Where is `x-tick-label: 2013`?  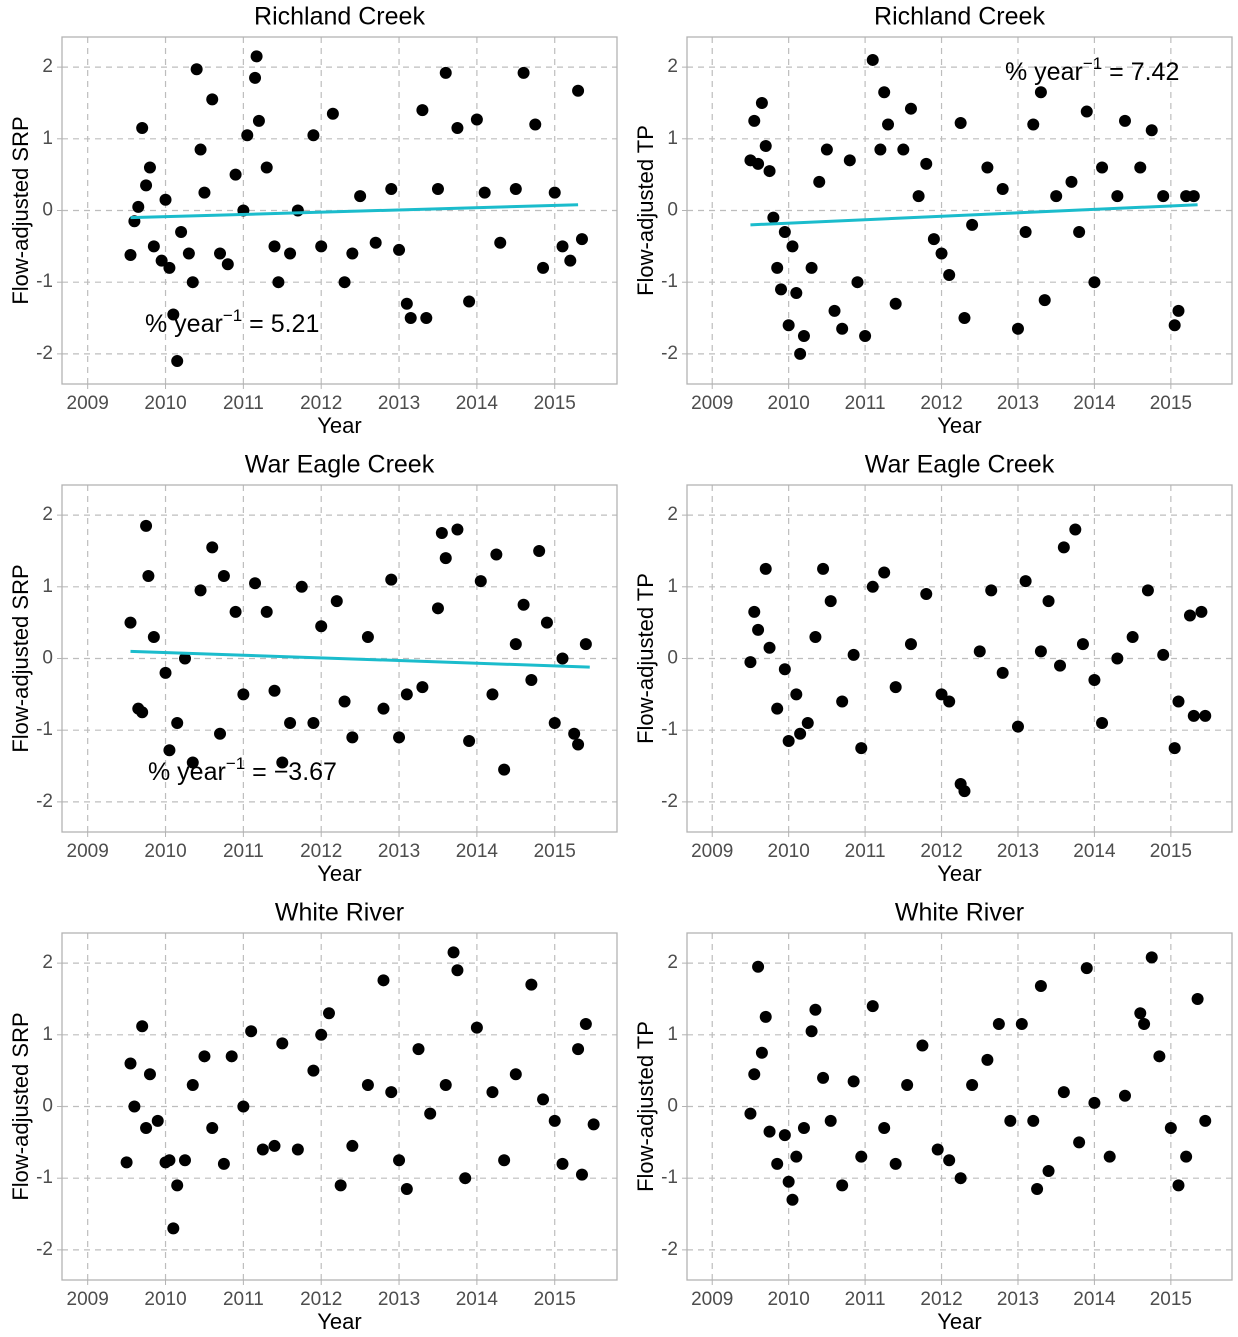
x-tick-label: 2013 is located at coordinates (399, 403).